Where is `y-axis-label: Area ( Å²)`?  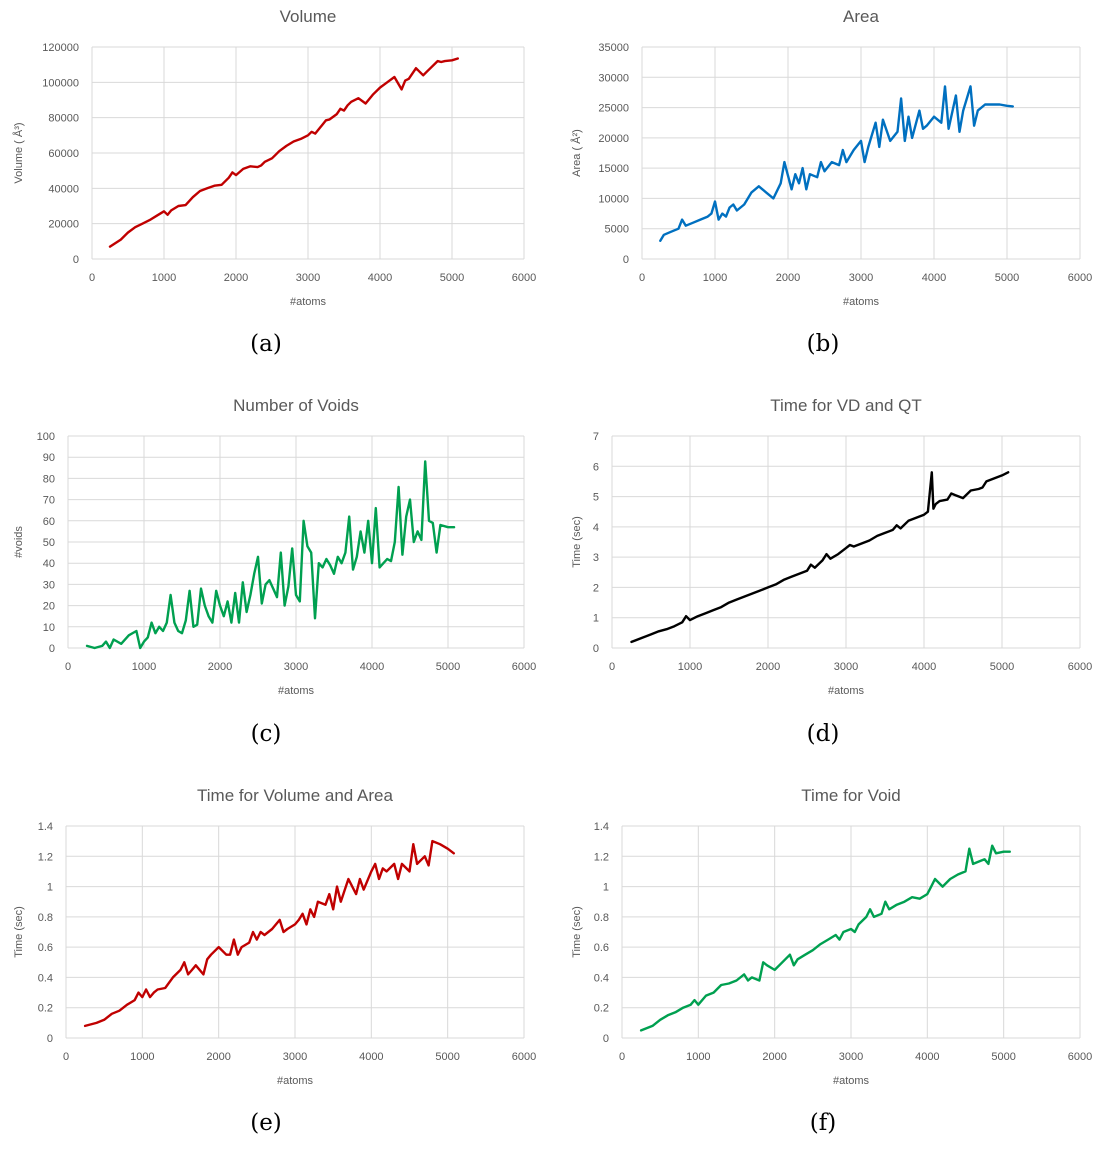 y-axis-label: Area ( Å²) is located at coordinates (576, 153).